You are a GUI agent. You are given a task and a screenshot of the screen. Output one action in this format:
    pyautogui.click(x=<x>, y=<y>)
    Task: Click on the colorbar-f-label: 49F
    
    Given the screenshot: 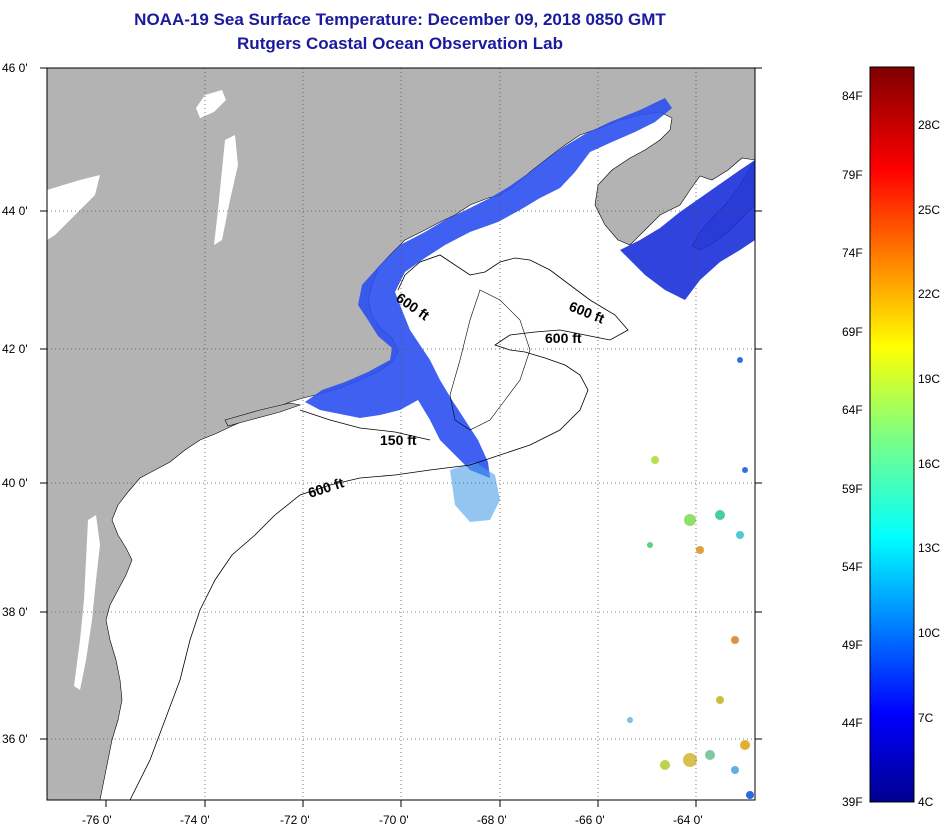 What is the action you would take?
    pyautogui.click(x=852, y=645)
    